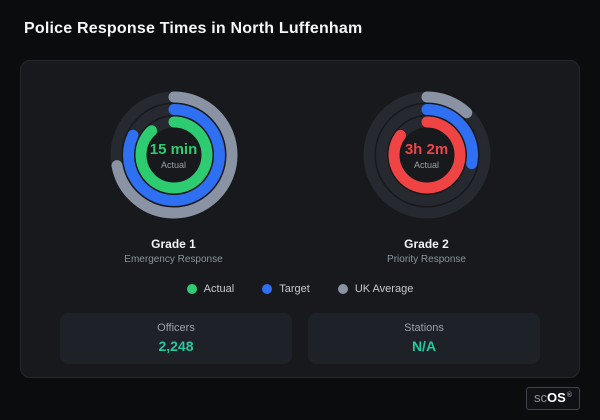 The width and height of the screenshot is (600, 420). Describe the element at coordinates (426, 259) in the screenshot. I see `gauge-grade-2-subtitle: Priority Response` at that location.